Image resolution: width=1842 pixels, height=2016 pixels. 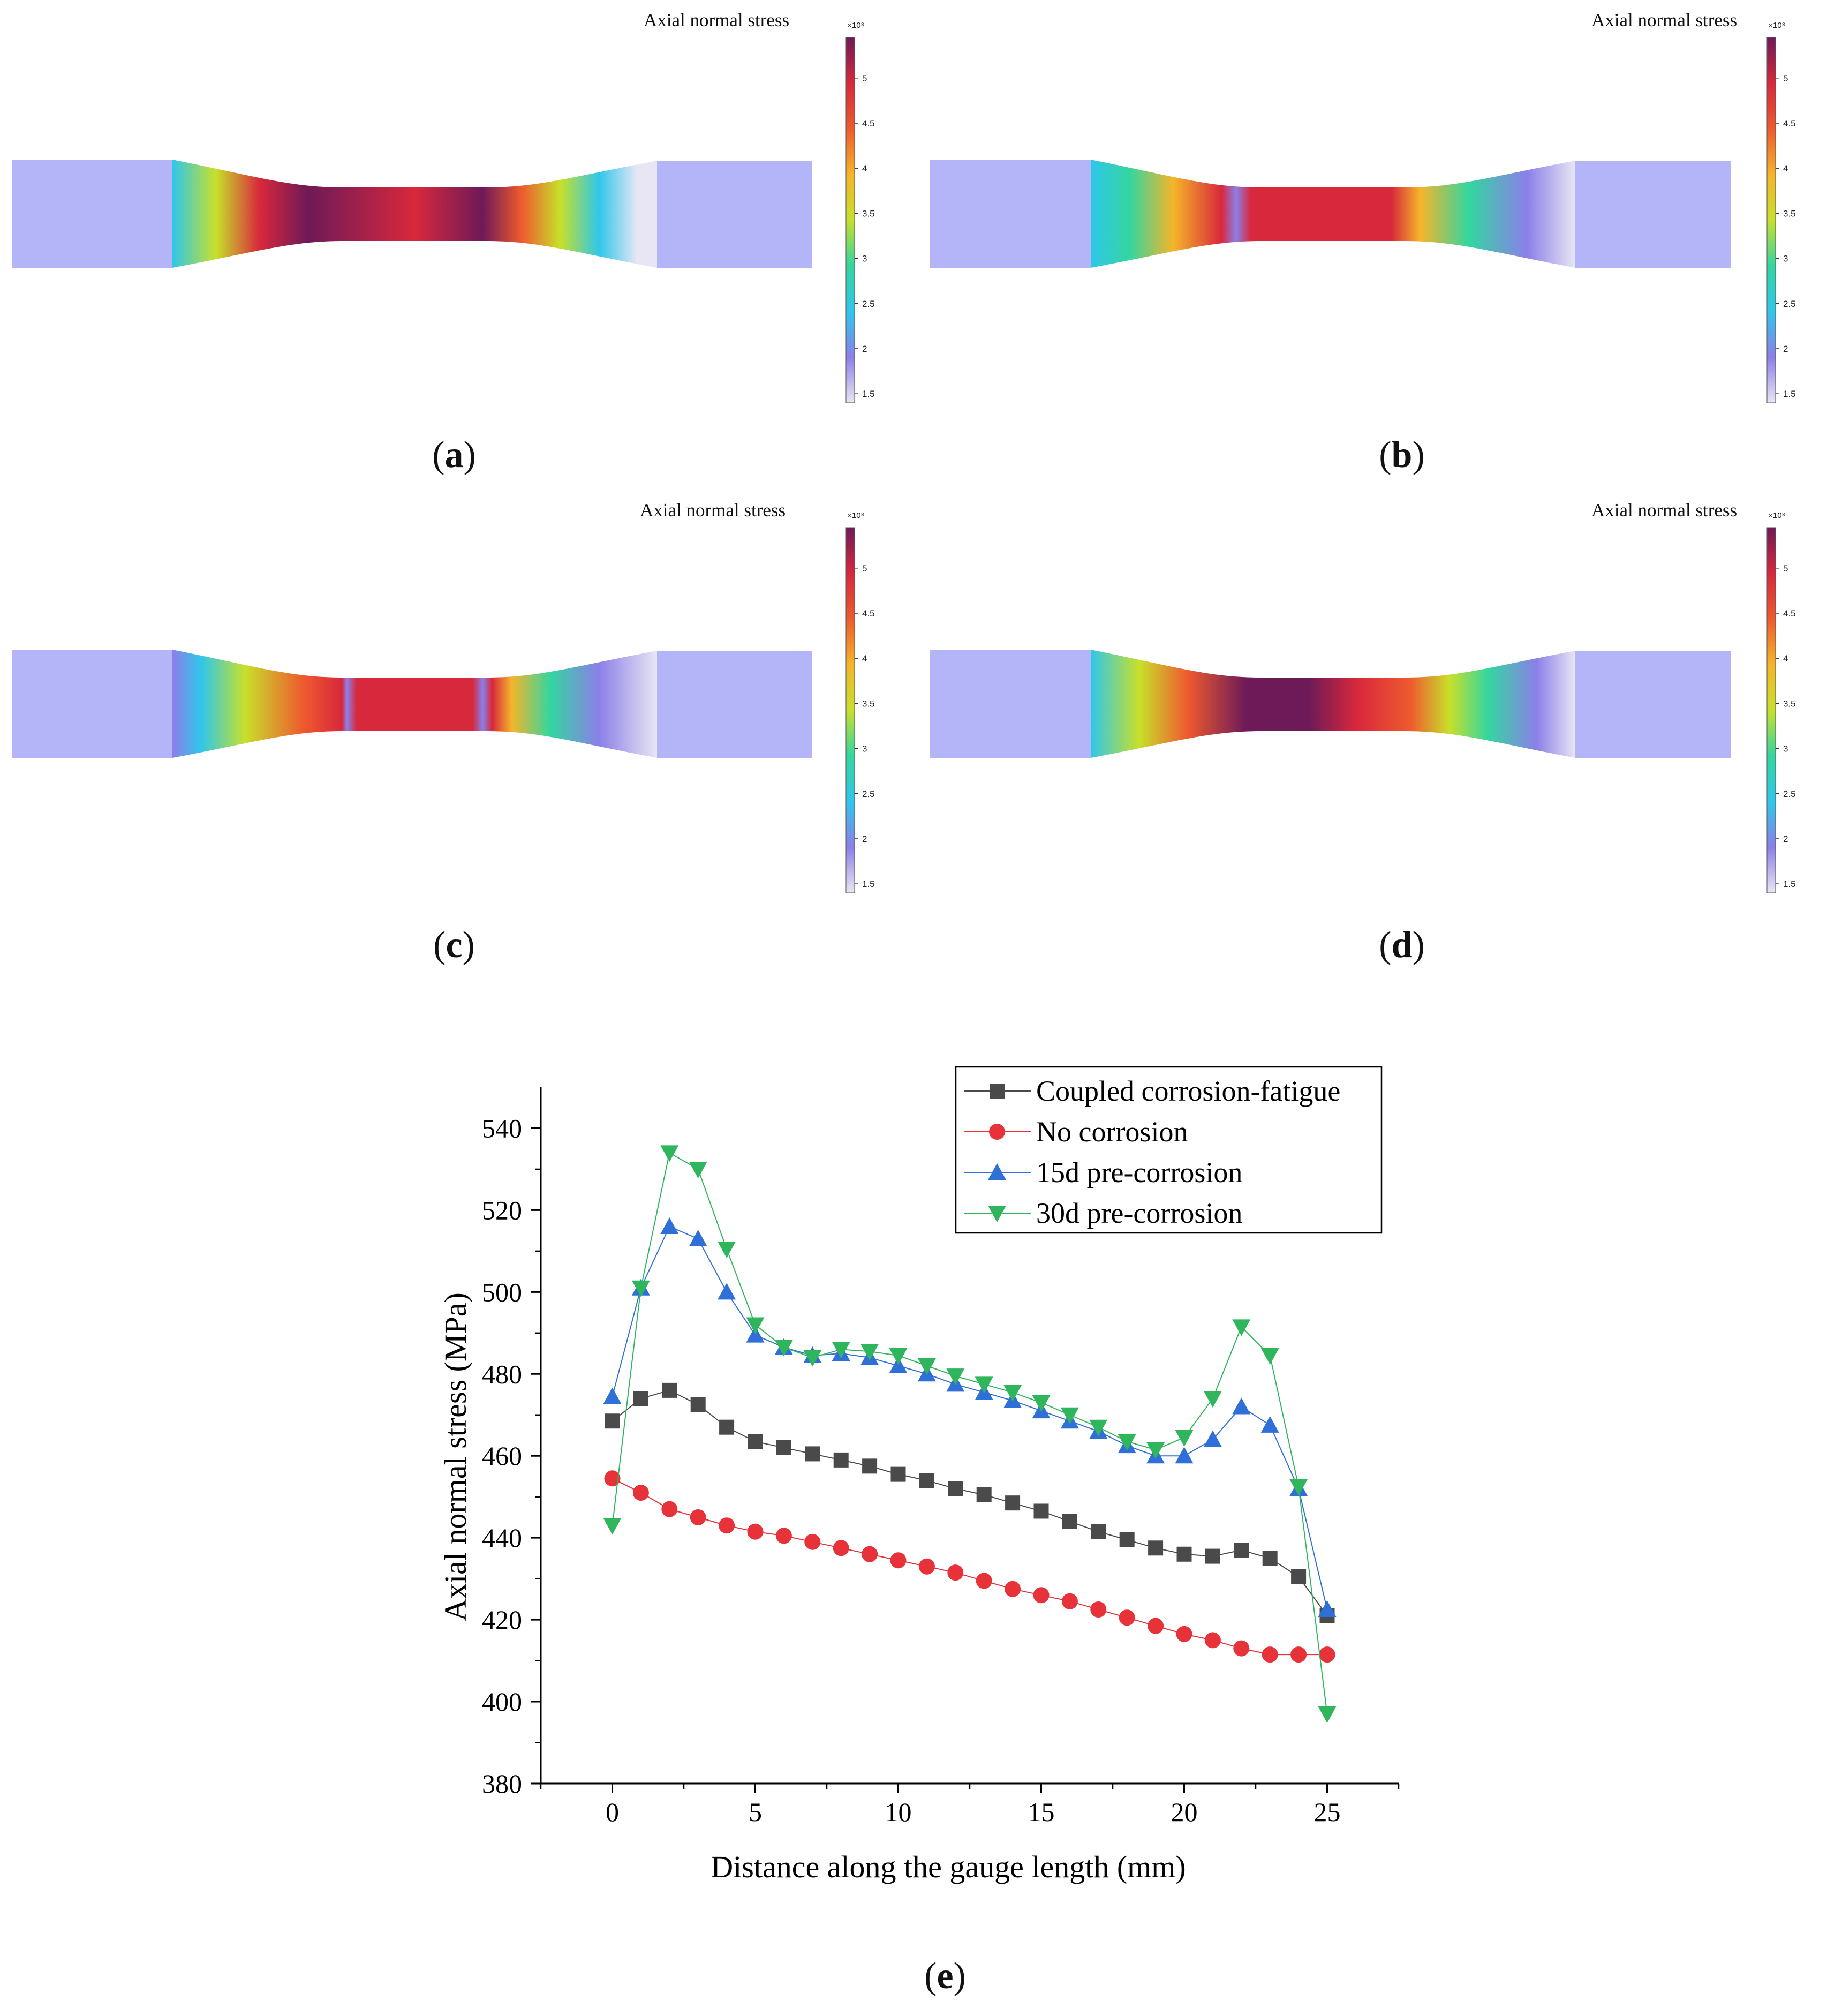 I want to click on colorbar-tick-label: 2.5, so click(x=868, y=304).